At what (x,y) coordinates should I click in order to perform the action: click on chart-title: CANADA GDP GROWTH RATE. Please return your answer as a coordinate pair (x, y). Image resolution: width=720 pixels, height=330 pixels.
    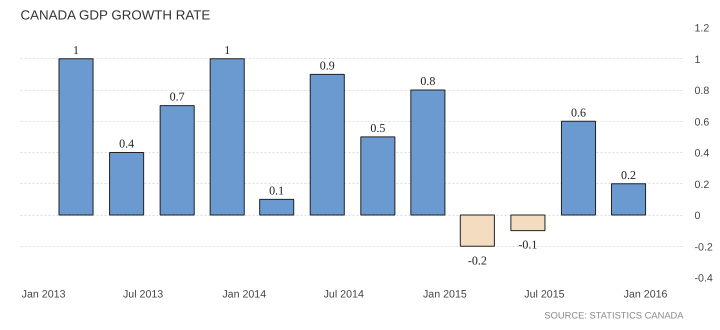
    Looking at the image, I should click on (115, 15).